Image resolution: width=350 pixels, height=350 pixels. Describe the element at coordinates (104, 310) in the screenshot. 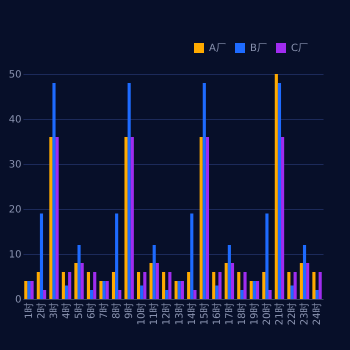

I see `x-tick-label: 7时` at that location.